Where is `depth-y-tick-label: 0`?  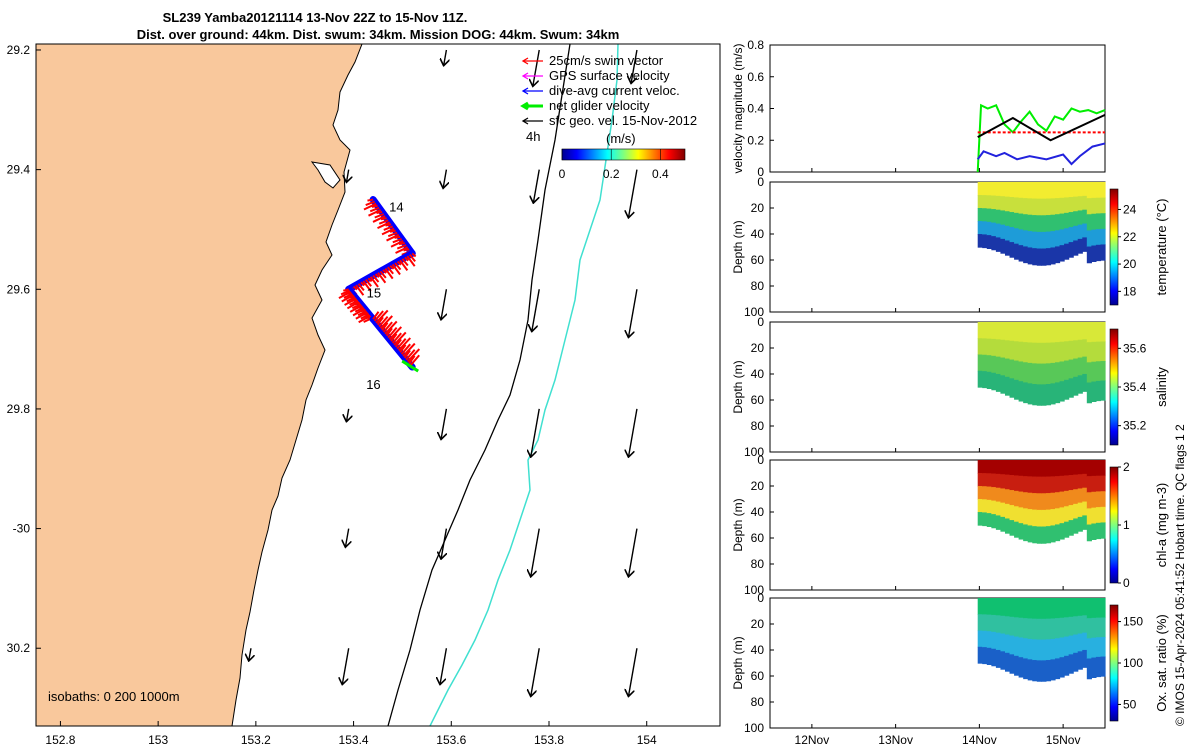
depth-y-tick-label: 0 is located at coordinates (760, 182).